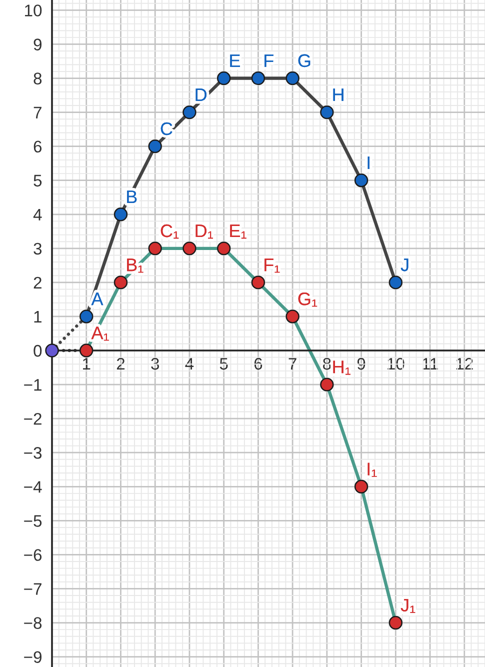 The height and width of the screenshot is (667, 485). I want to click on annotation: D₁, so click(204, 231).